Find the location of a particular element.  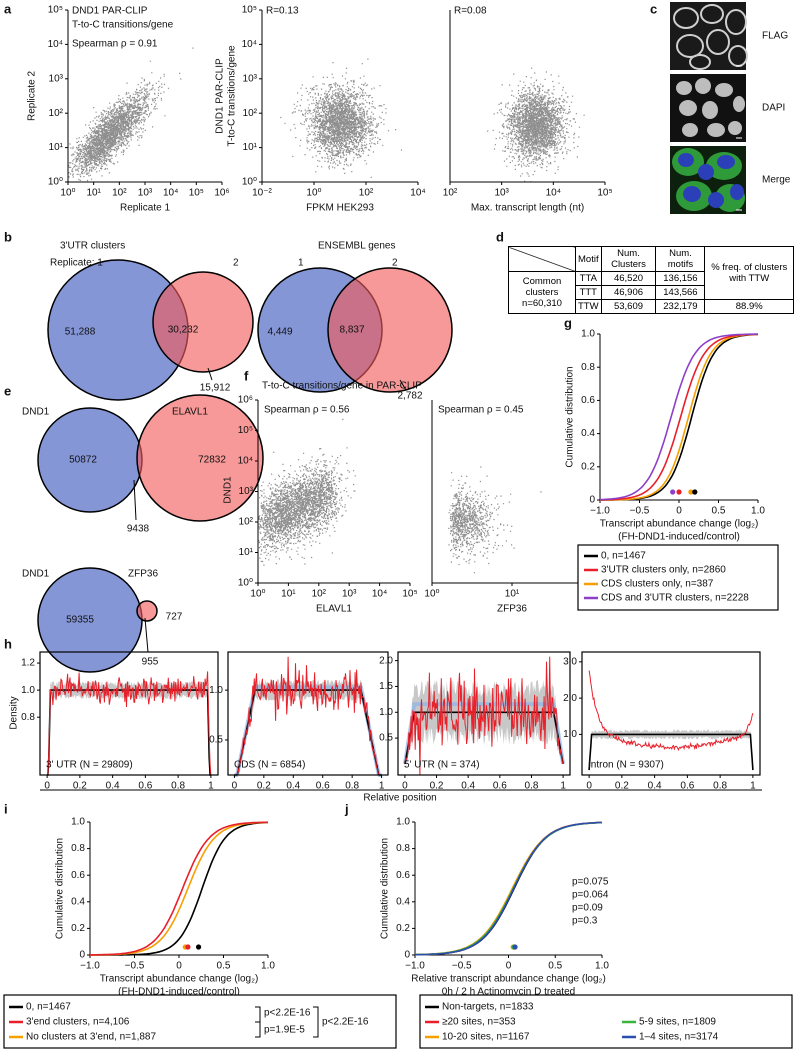

p-value: p=0.09 is located at coordinates (587, 908).